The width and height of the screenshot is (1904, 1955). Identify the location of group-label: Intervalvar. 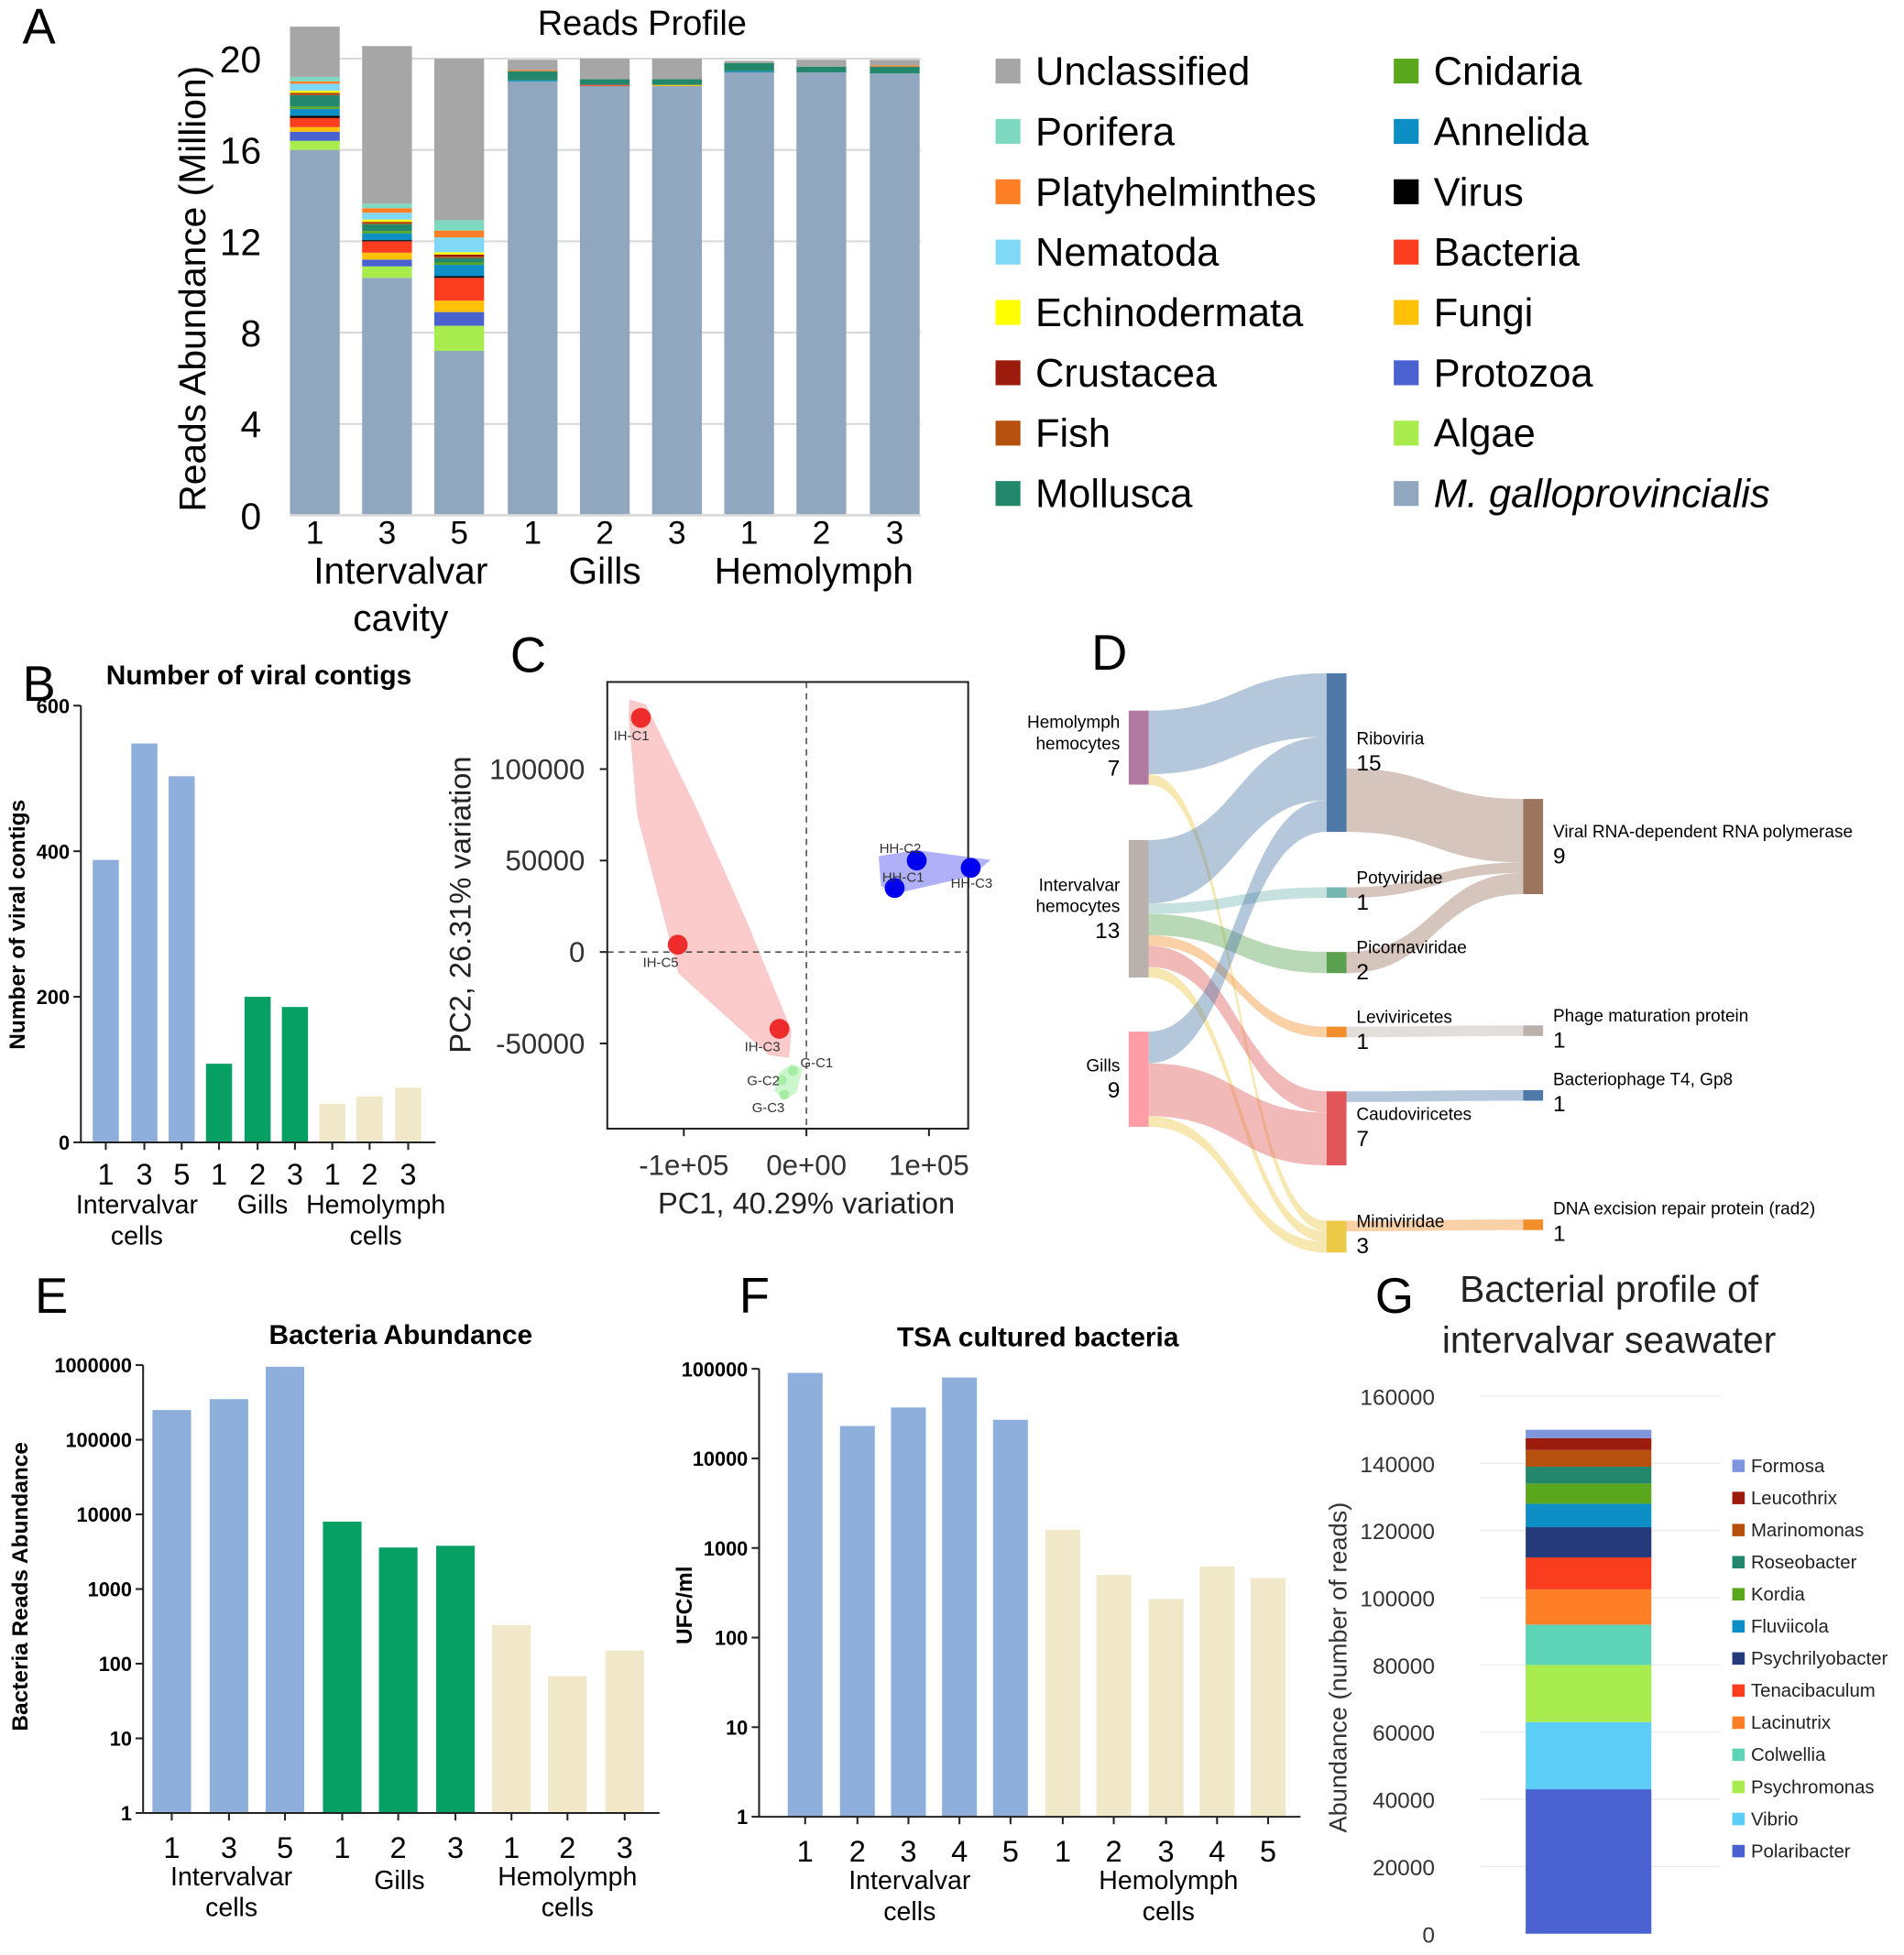
(137, 1204).